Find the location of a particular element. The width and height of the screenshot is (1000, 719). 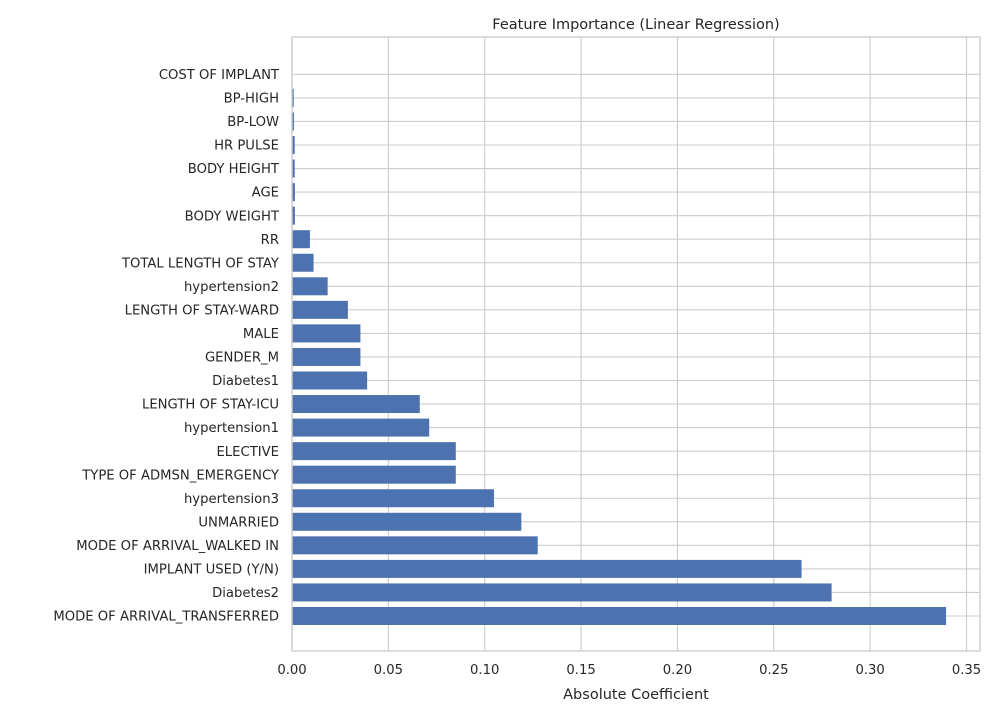

y-tick-label: MODE OF ARRIVAL_TRANSFERRED is located at coordinates (166, 617).